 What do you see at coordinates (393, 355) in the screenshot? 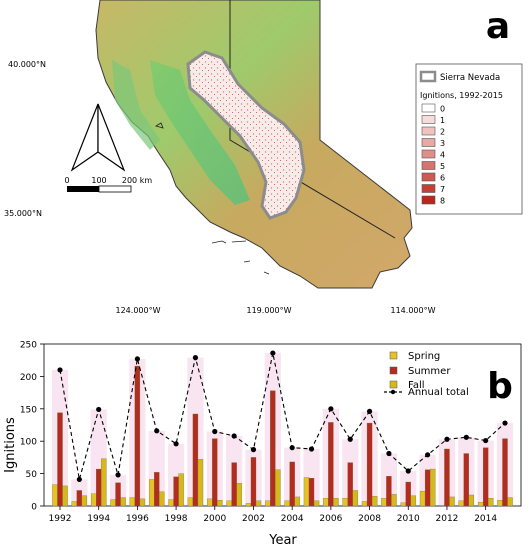
I see `legend-swatch-spring` at bounding box center [393, 355].